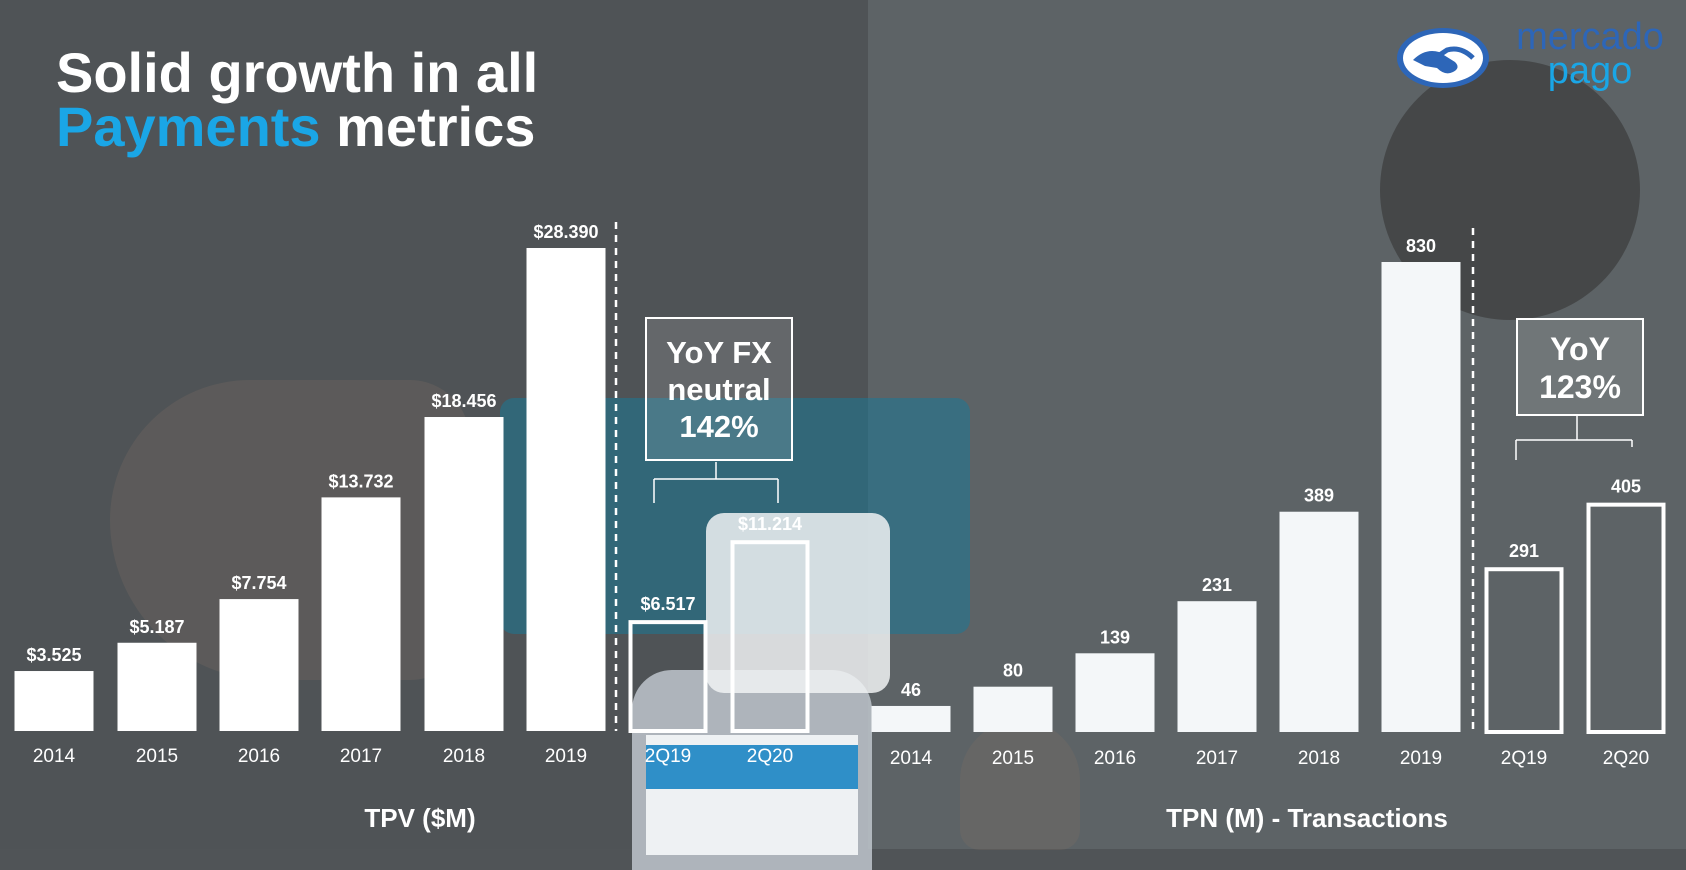 The image size is (1686, 870). What do you see at coordinates (259, 756) in the screenshot?
I see `tpv-tick-label-2016: 2016` at bounding box center [259, 756].